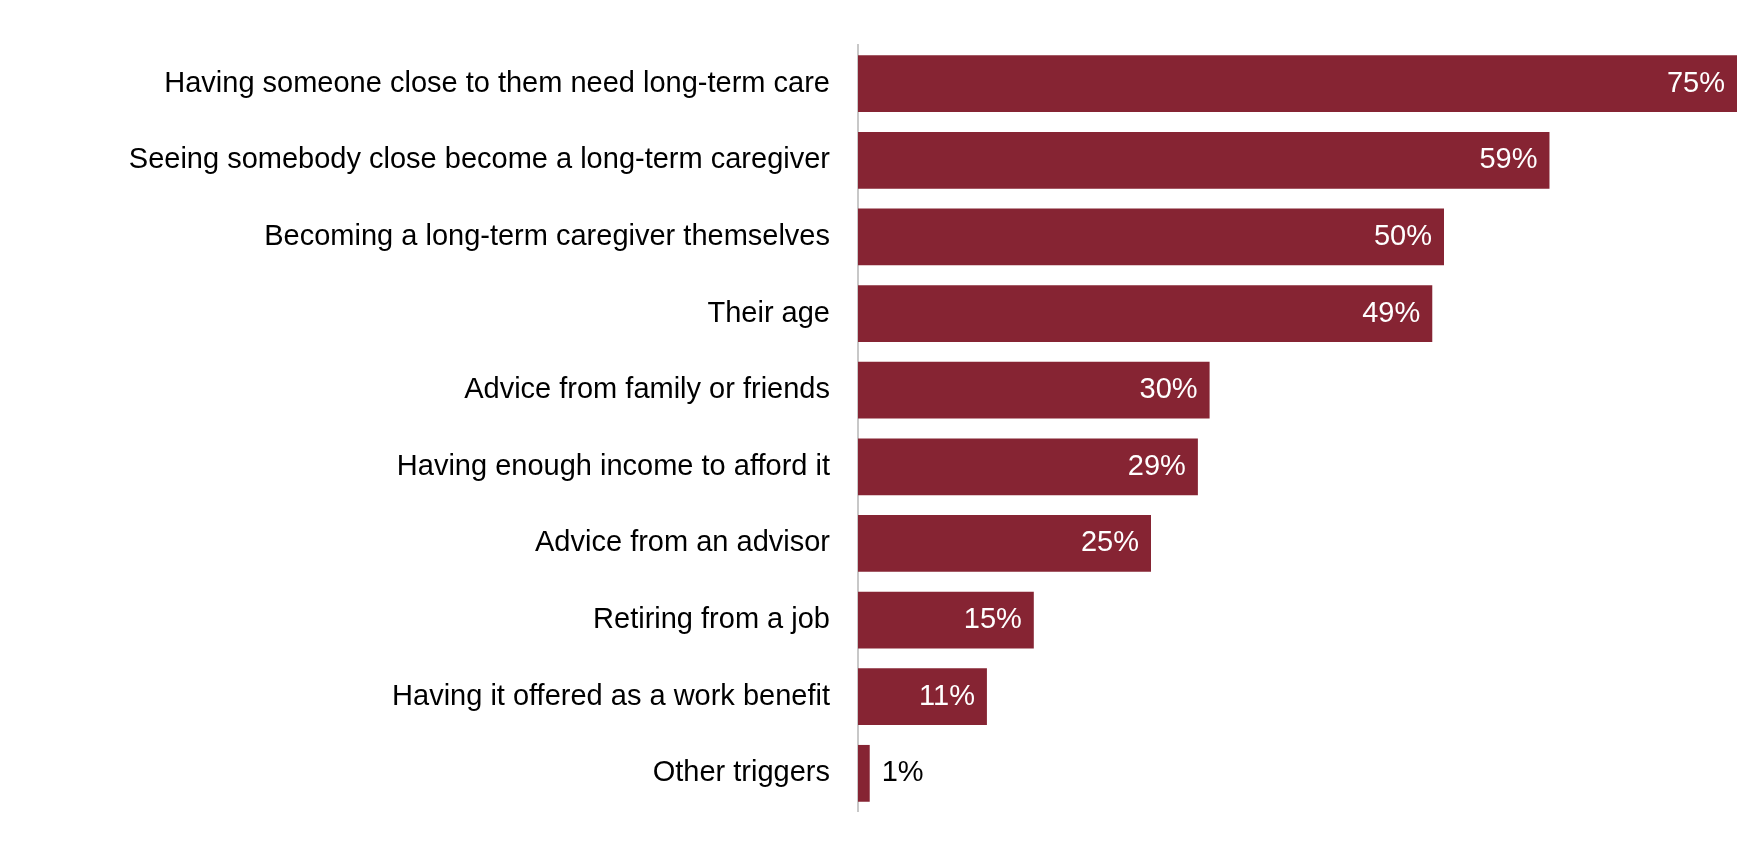 The width and height of the screenshot is (1741, 857). I want to click on data-label: 75%, so click(1695, 81).